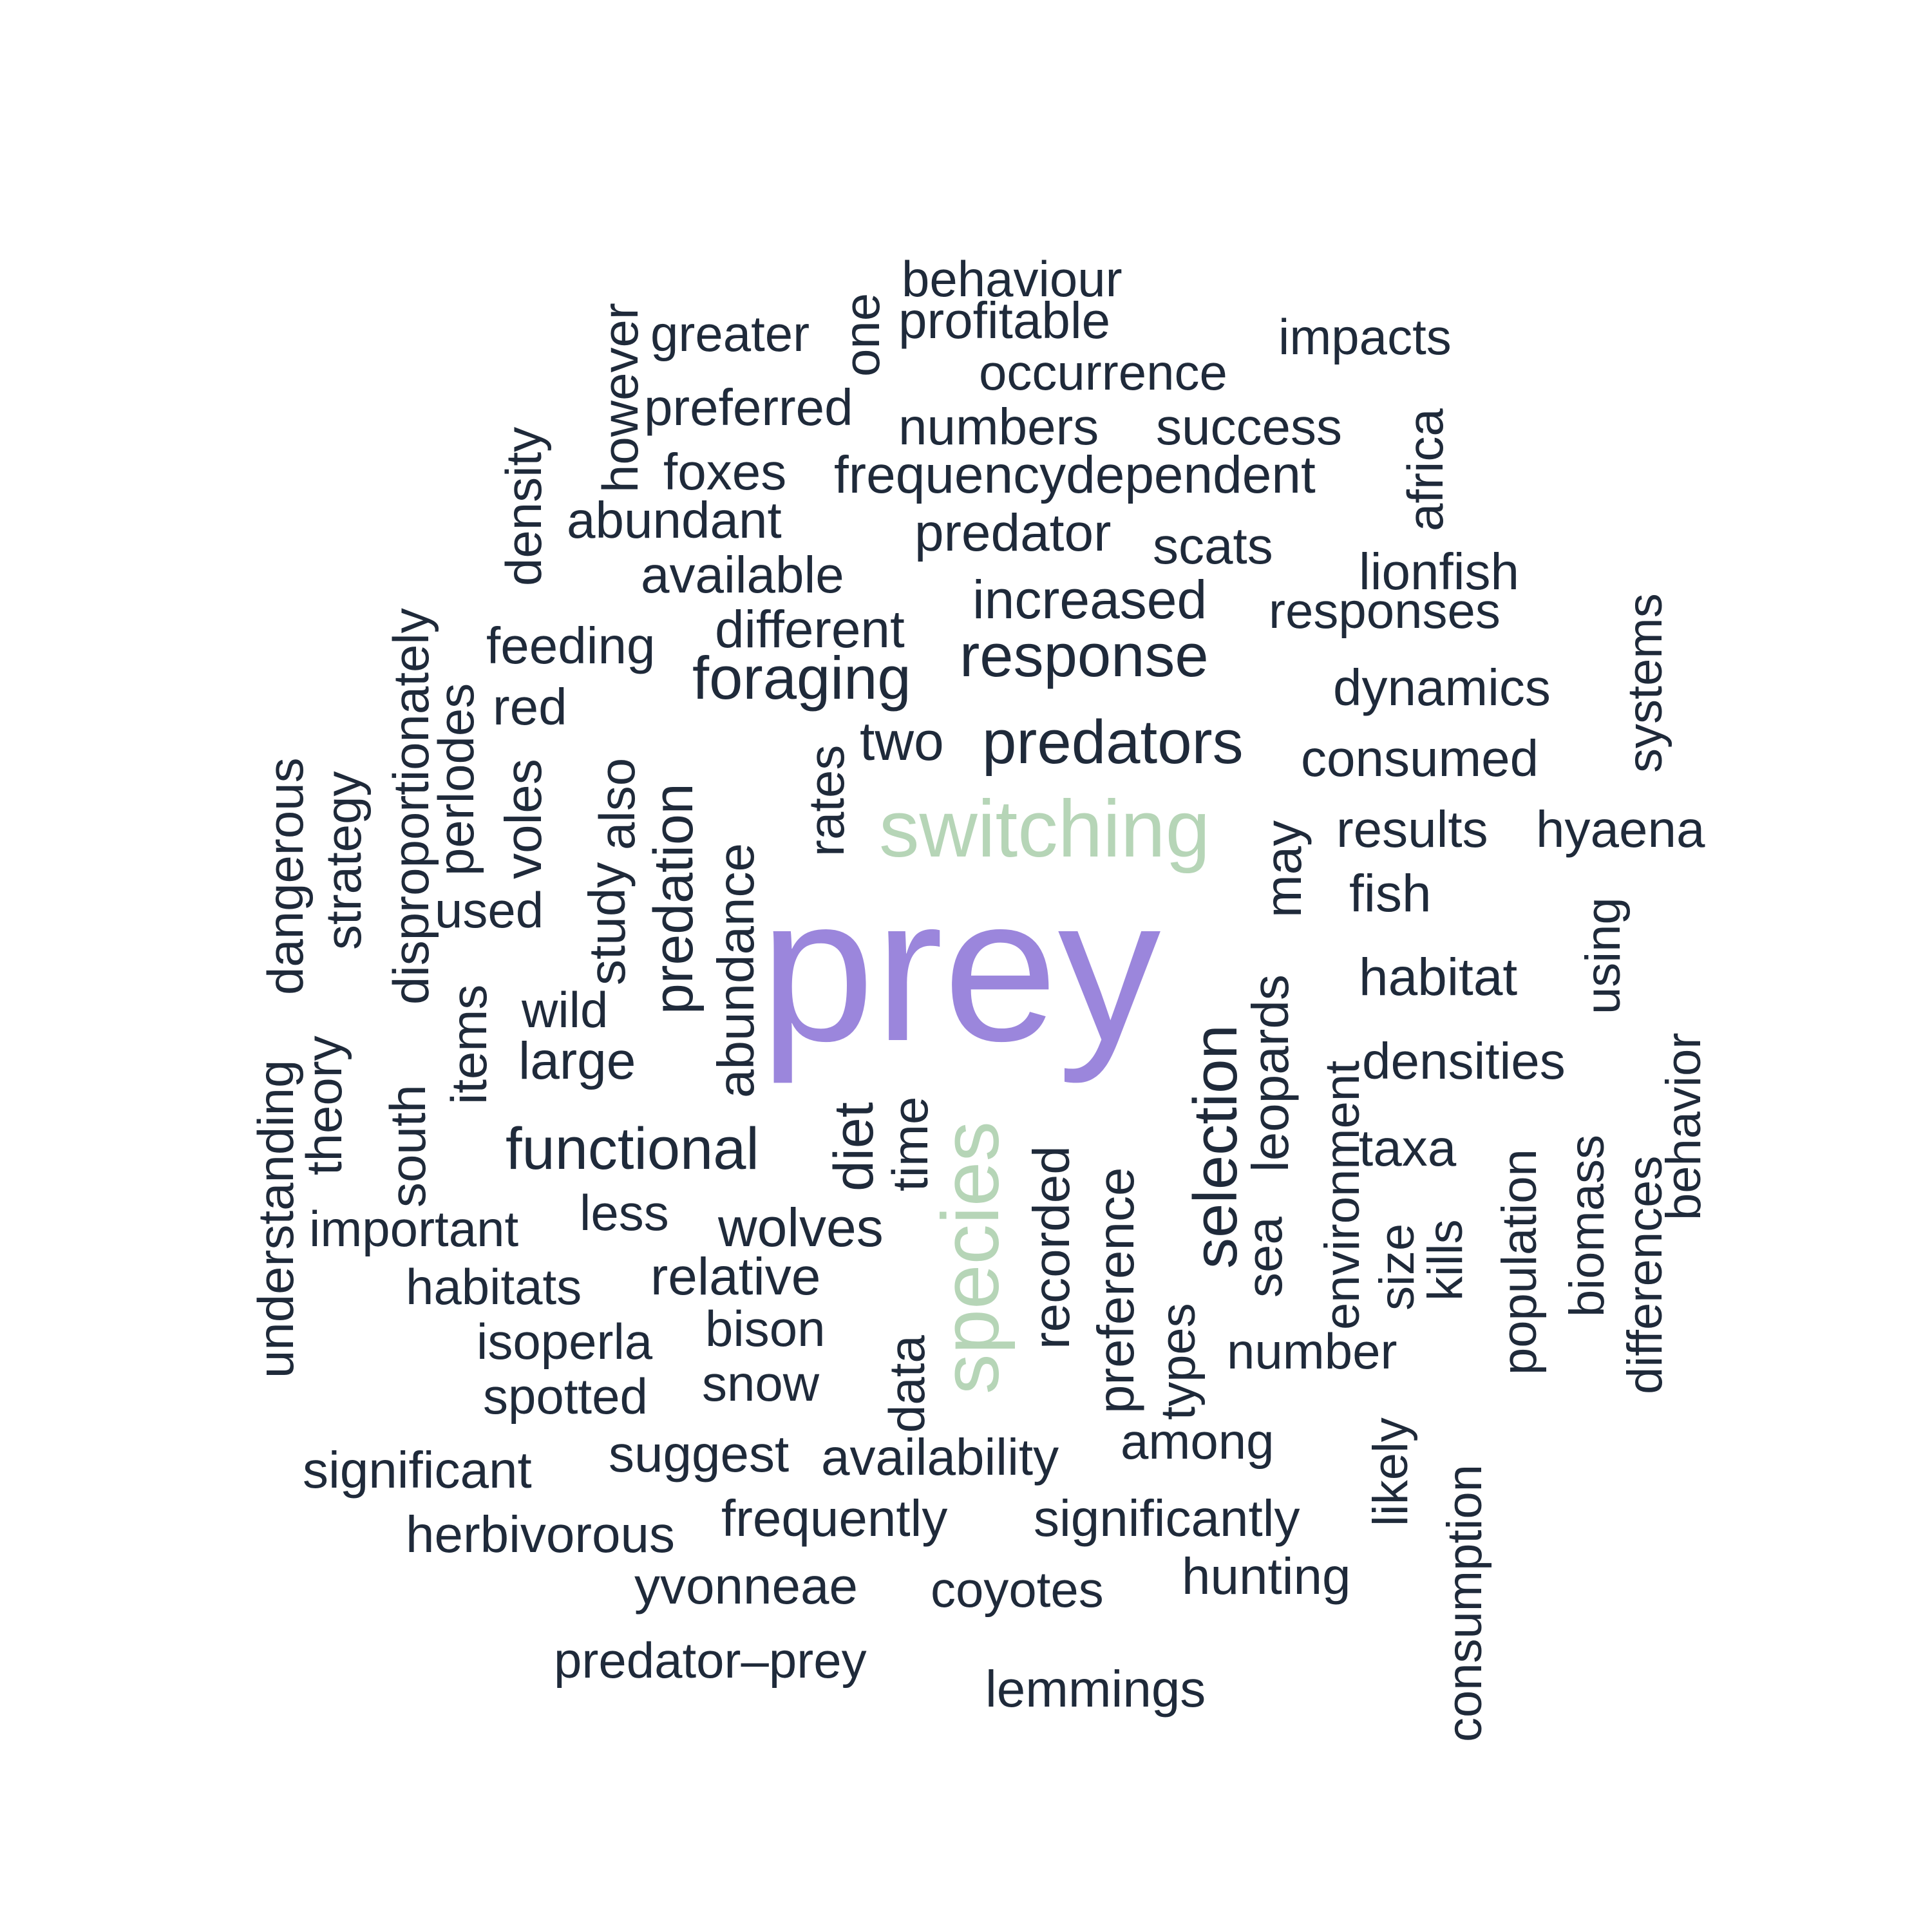 This screenshot has height=1932, width=1932. I want to click on word-frequently: frequently, so click(834, 1518).